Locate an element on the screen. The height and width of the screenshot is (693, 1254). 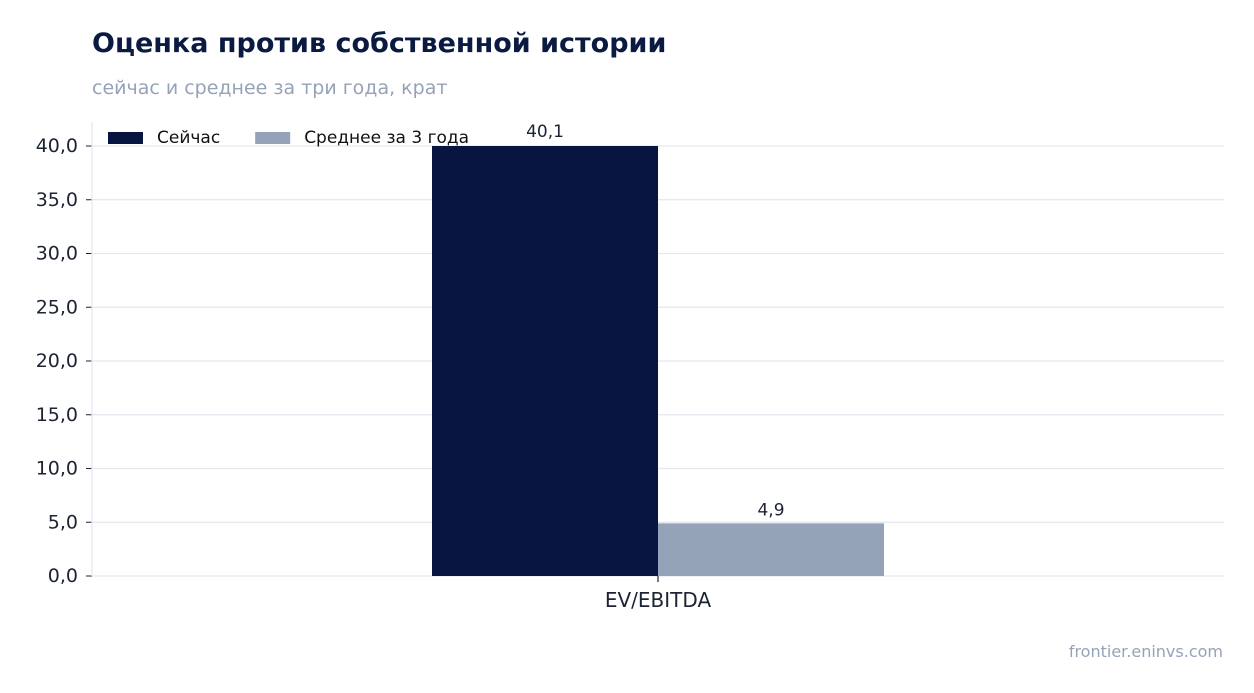
chart-title: Оценка против собственной истории is located at coordinates (379, 43).